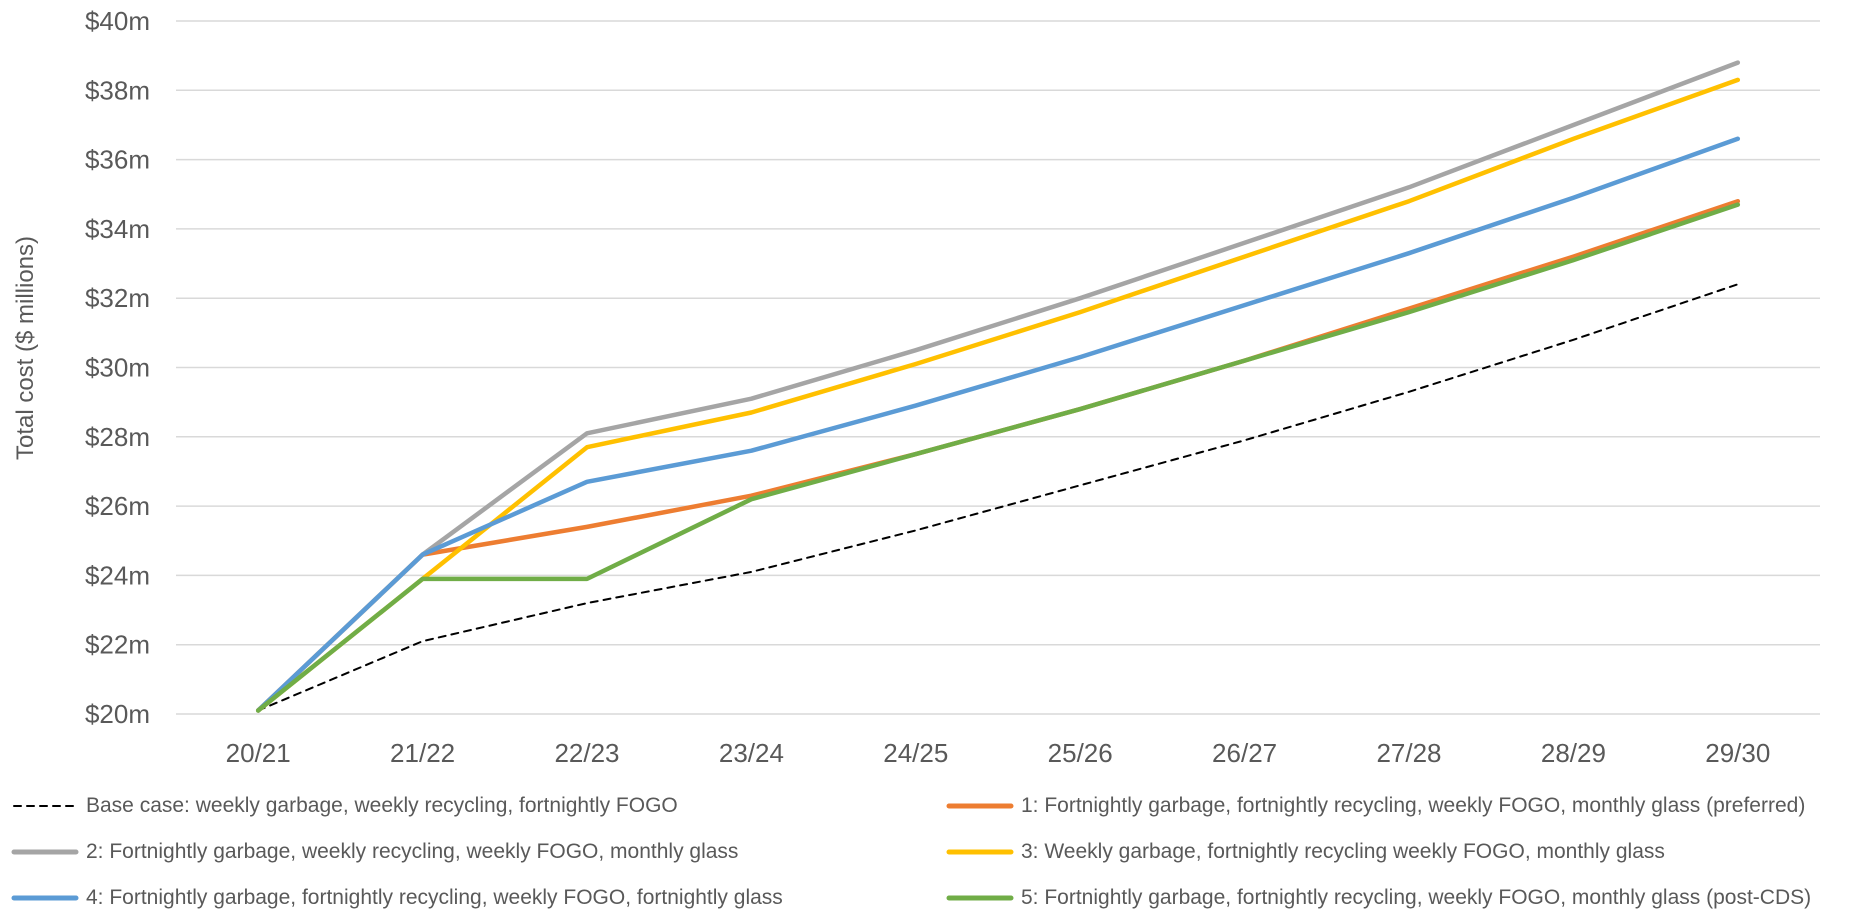  What do you see at coordinates (117, 90) in the screenshot?
I see `y-tick-label: $38m` at bounding box center [117, 90].